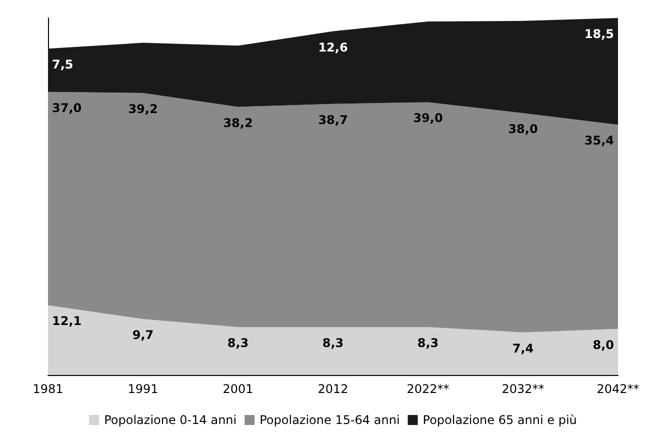 Image resolution: width=666 pixels, height=443 pixels. Describe the element at coordinates (599, 34) in the screenshot. I see `data-label: 18,5` at that location.